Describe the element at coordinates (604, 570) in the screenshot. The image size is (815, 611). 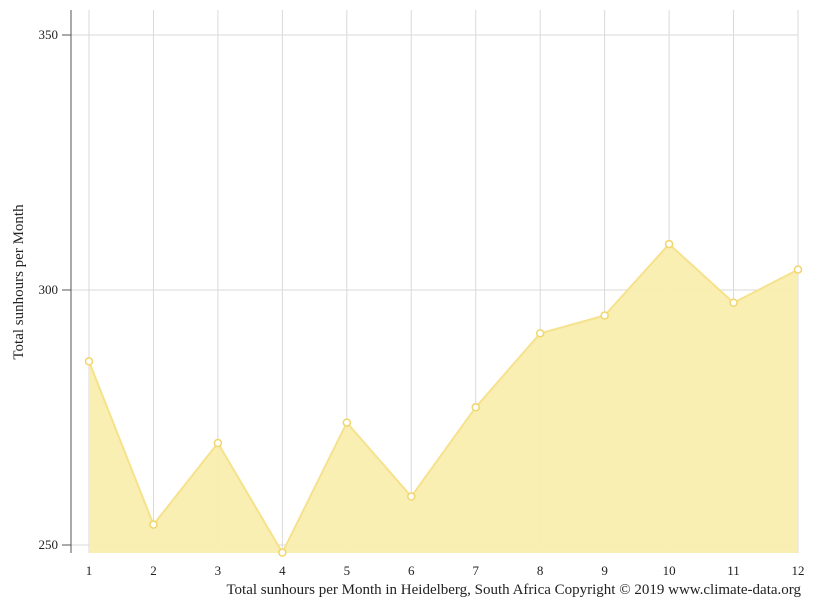
I see `x-tick-label: 9` at that location.